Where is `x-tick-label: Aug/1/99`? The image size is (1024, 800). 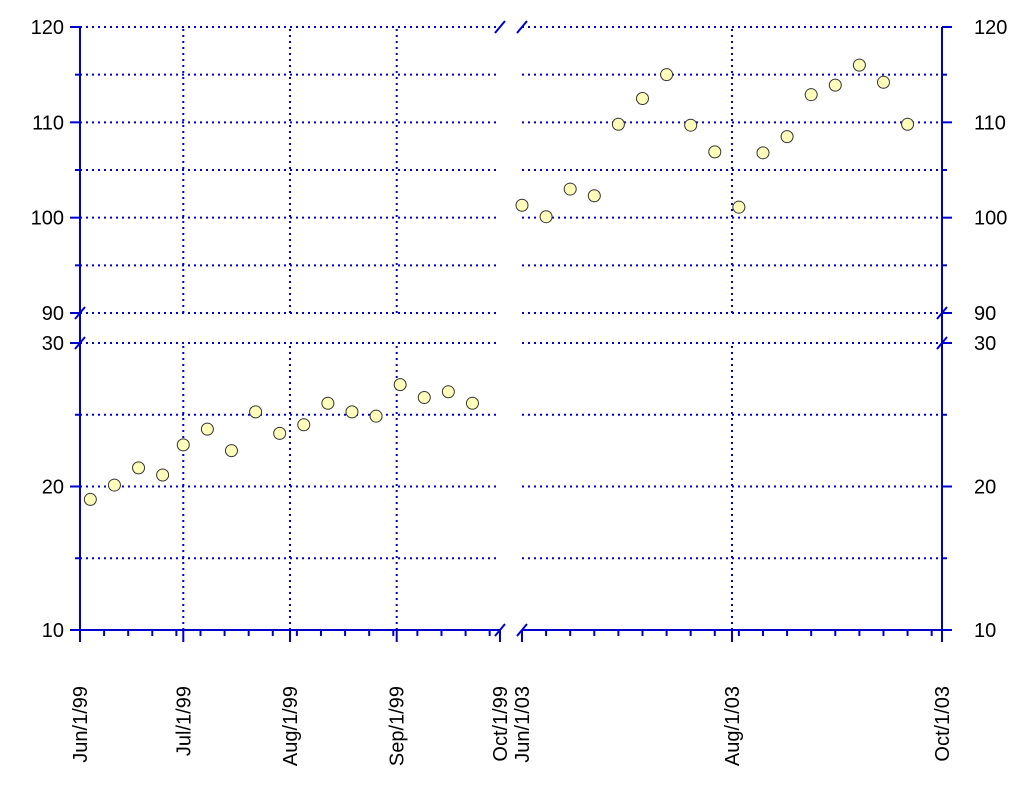
x-tick-label: Aug/1/99 is located at coordinates (291, 726).